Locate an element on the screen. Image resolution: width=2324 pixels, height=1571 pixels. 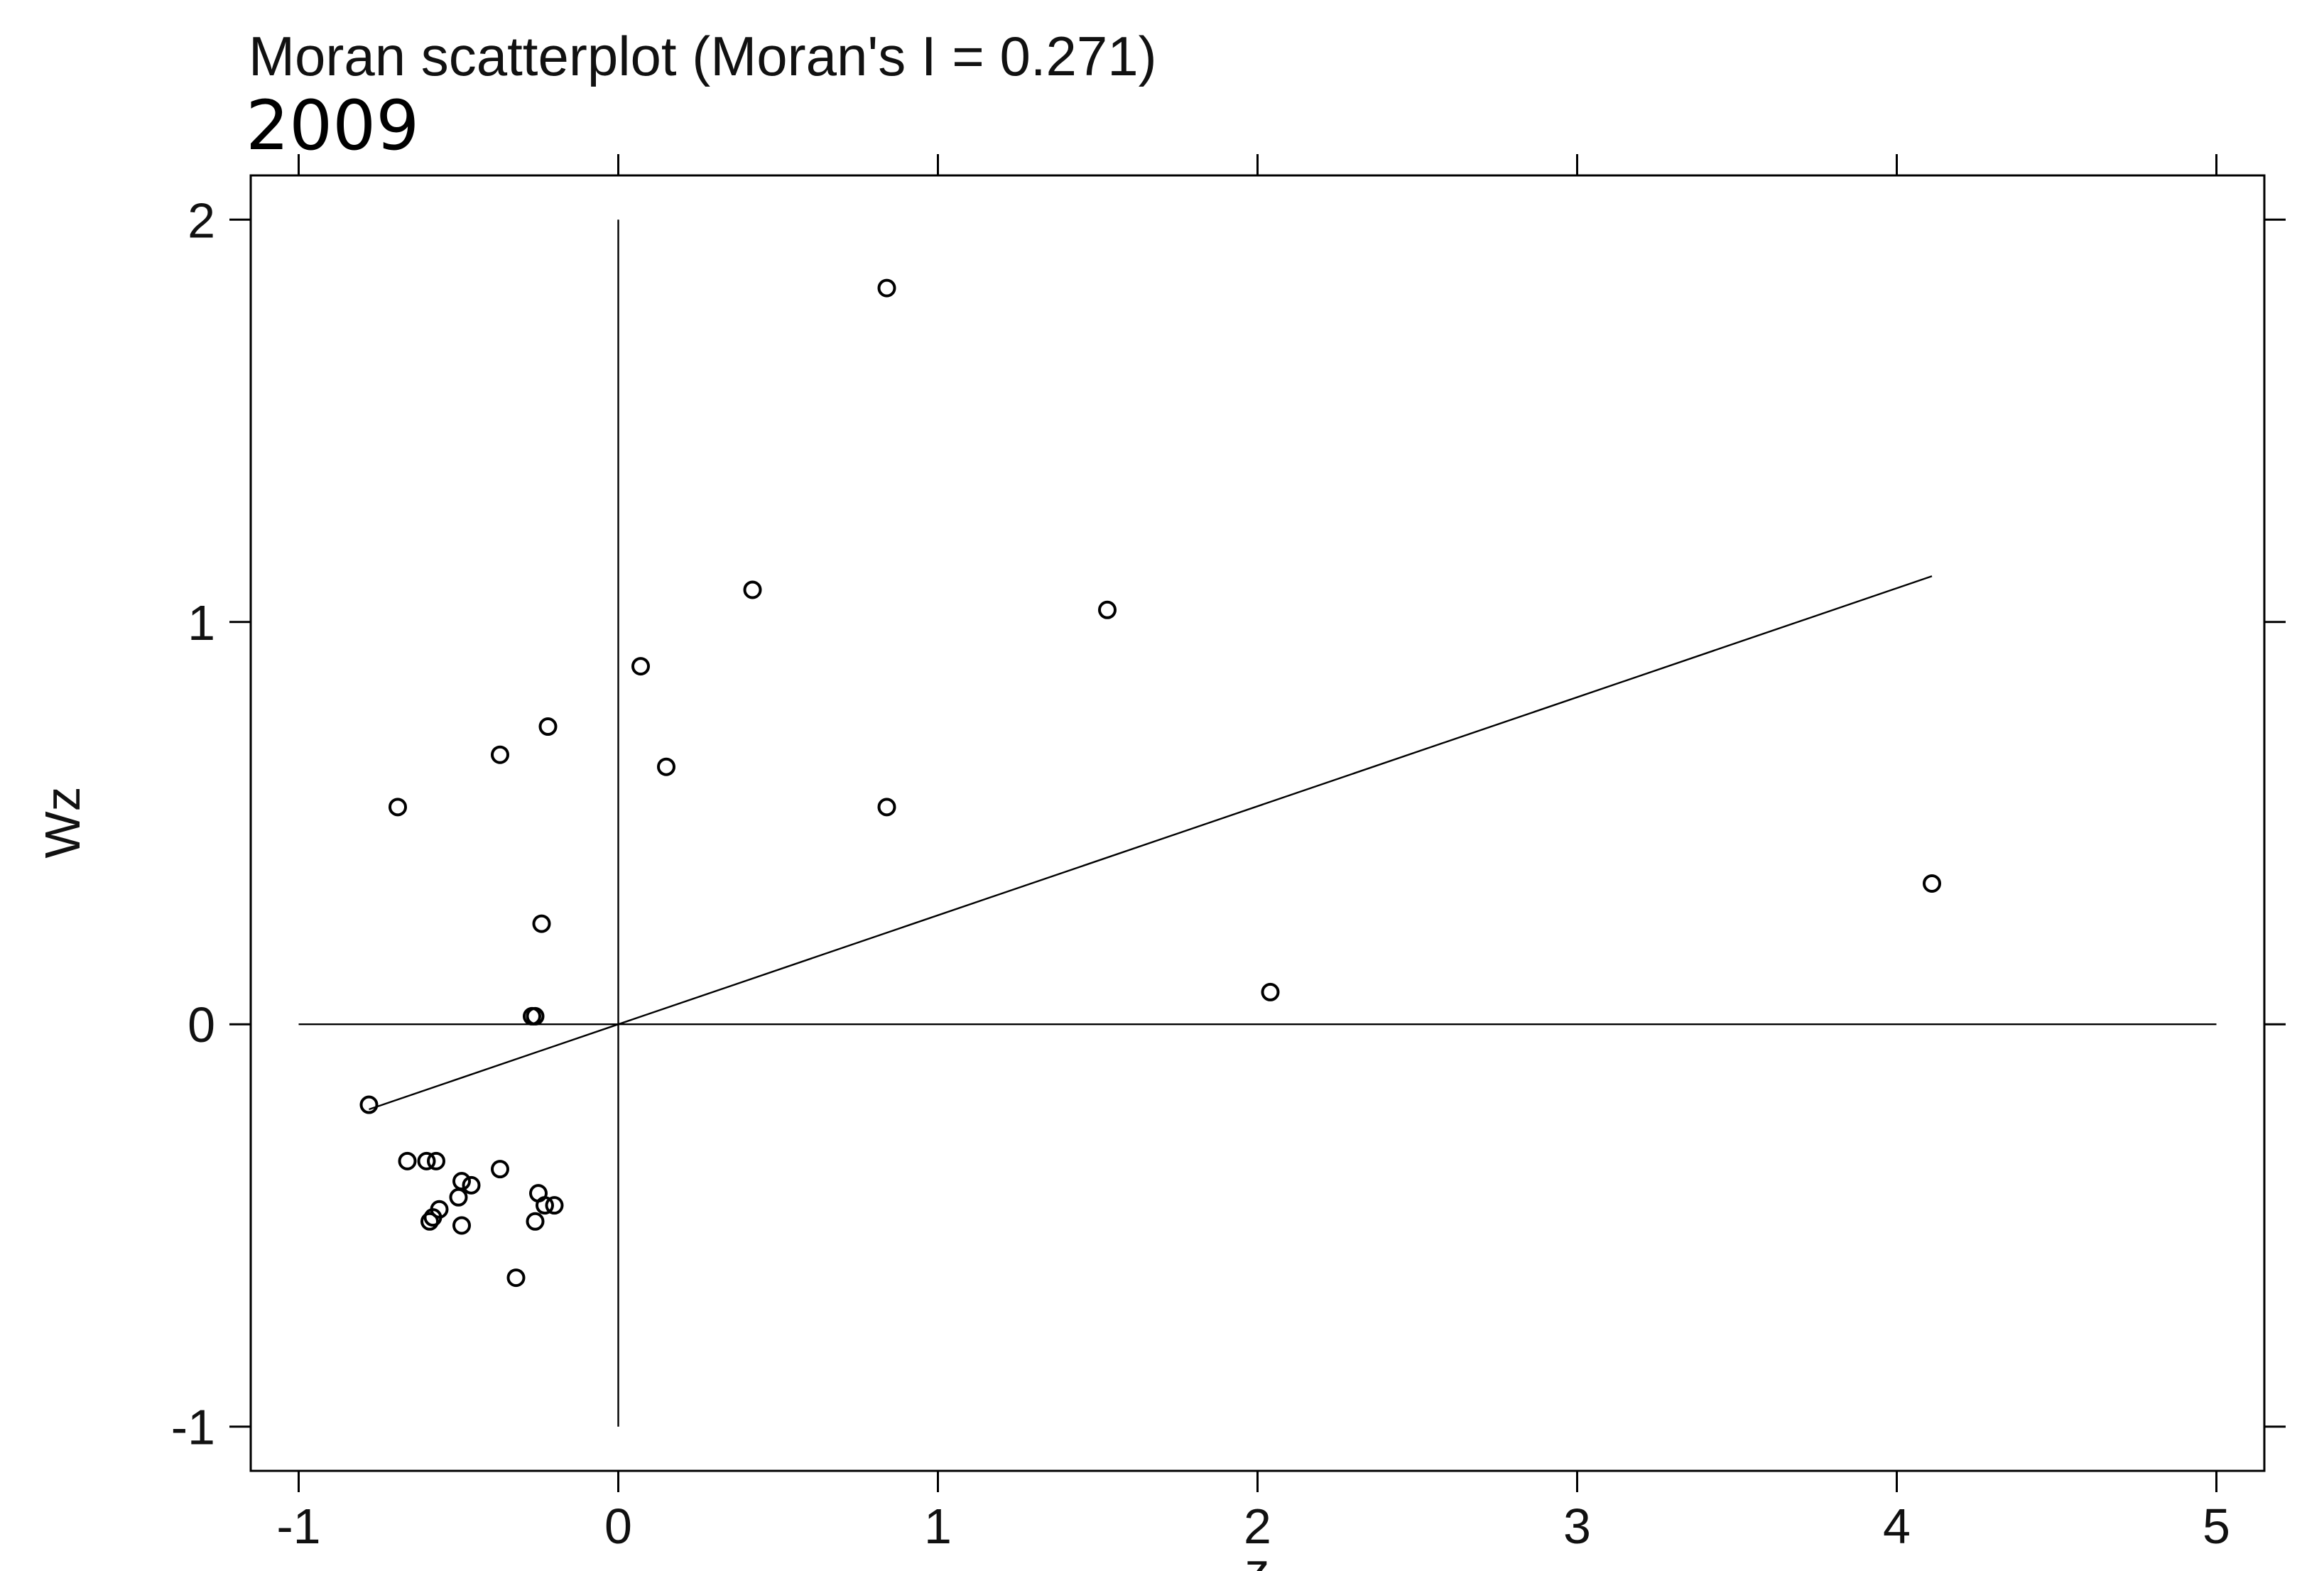
x-tick-label: -1 is located at coordinates (298, 1526).